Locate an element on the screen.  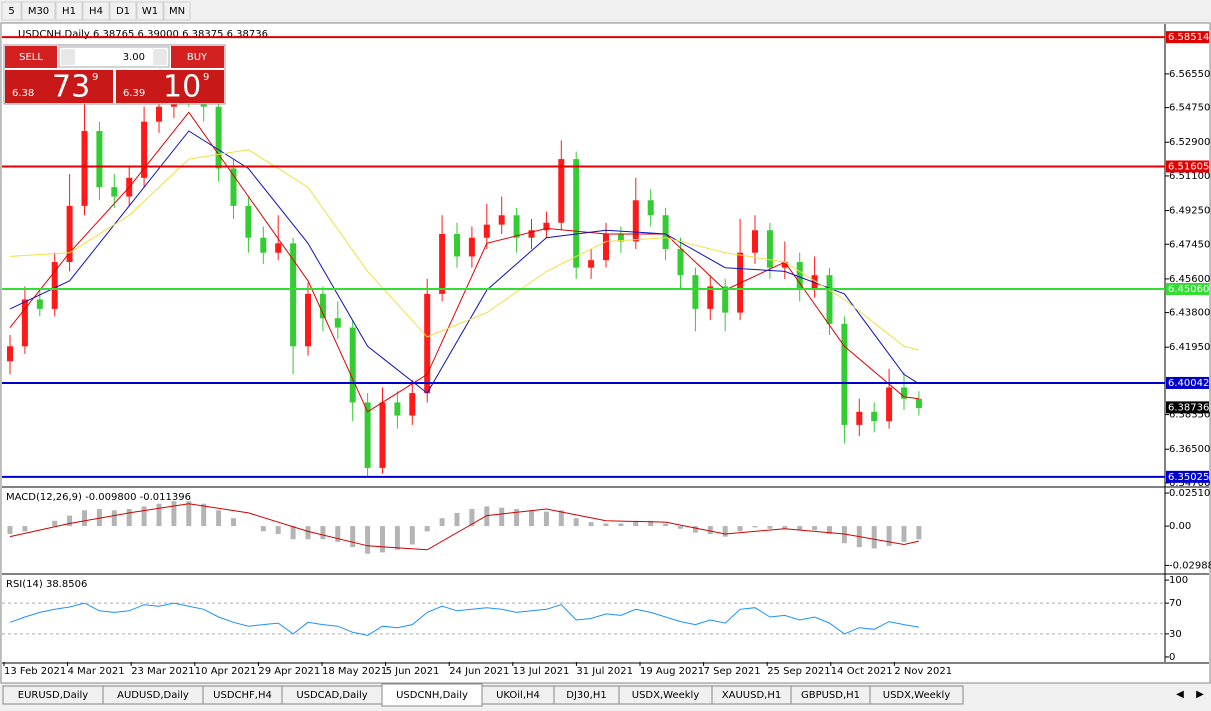
pane-header: MACD(12,26,9) -0.009800 -0.011396 is located at coordinates (98, 497).